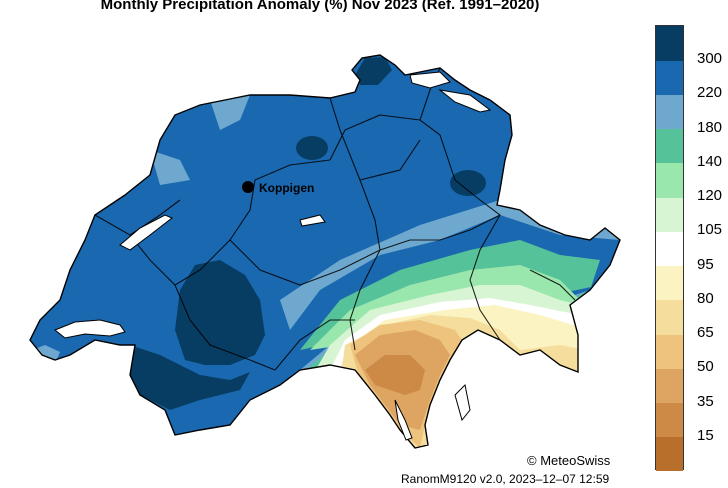 The image size is (728, 488). Describe the element at coordinates (705, 435) in the screenshot. I see `legend-label: 15` at that location.